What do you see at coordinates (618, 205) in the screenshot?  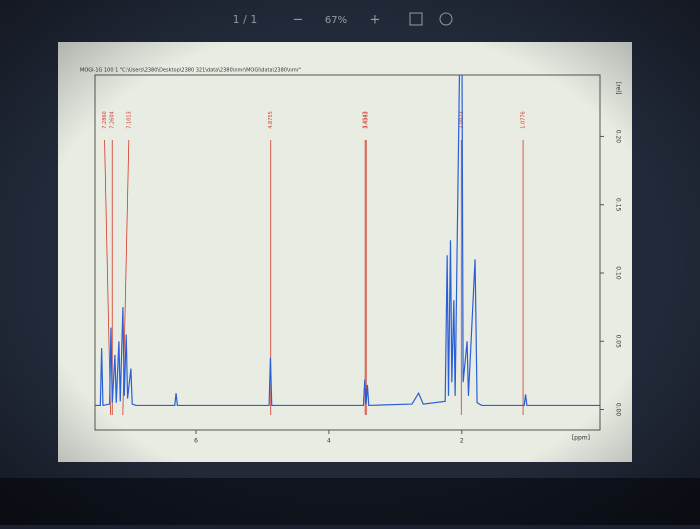 I see `y-tick-label: 0.15` at bounding box center [618, 205].